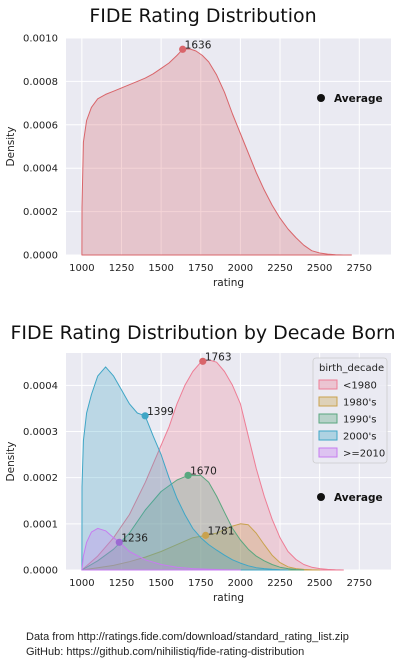 This screenshot has height=664, width=406. Describe the element at coordinates (11, 147) in the screenshot. I see `chart1-y-axis-label: Density` at that location.